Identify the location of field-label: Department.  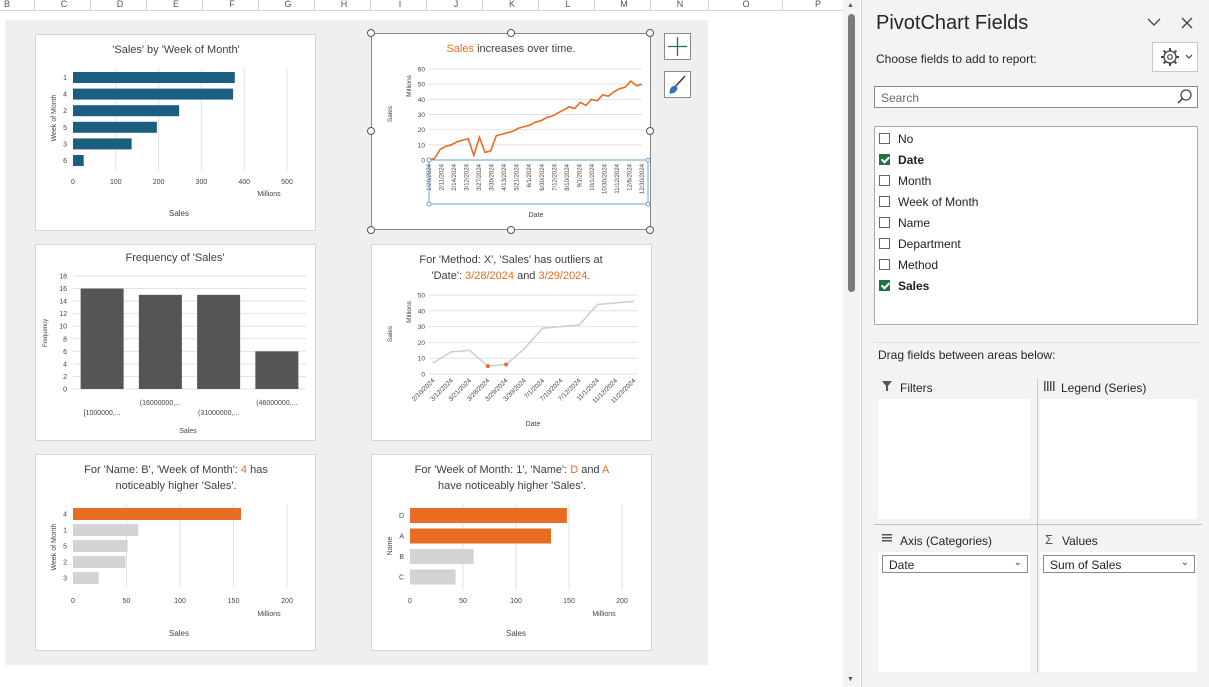
(929, 244).